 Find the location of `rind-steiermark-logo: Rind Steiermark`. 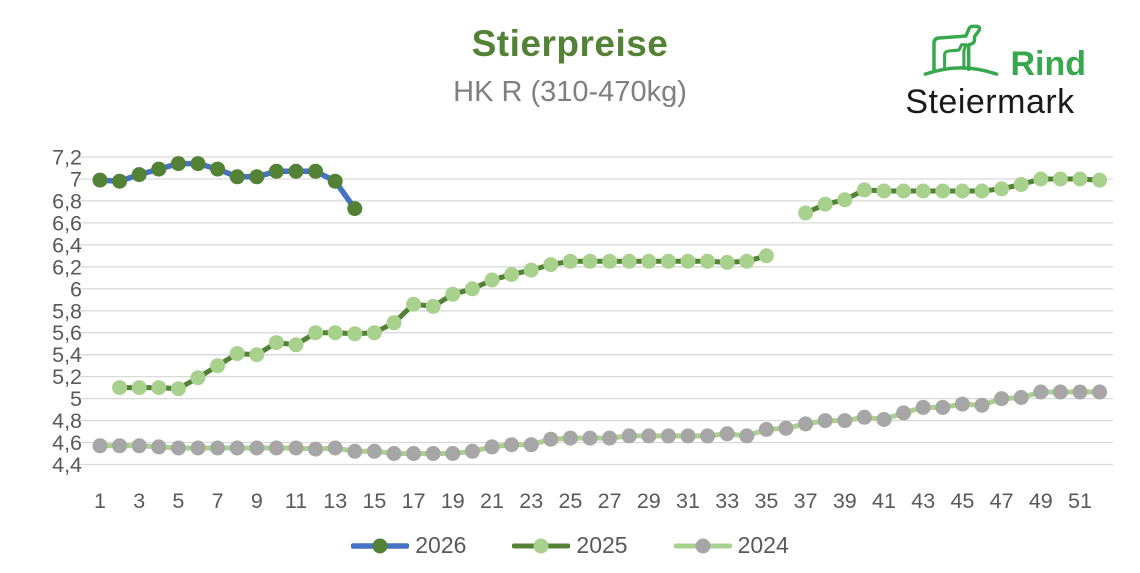

rind-steiermark-logo: Rind Steiermark is located at coordinates (990, 71).